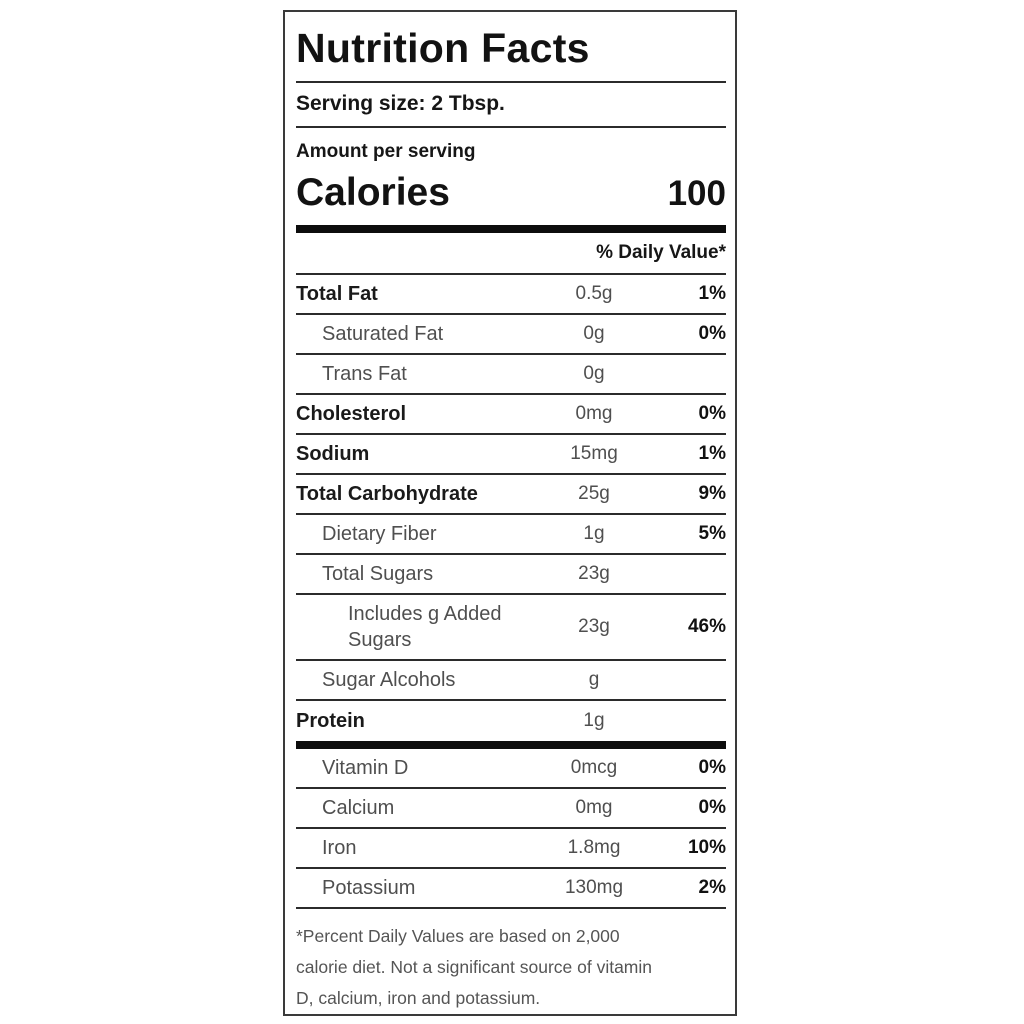 The height and width of the screenshot is (1024, 1024). Describe the element at coordinates (386, 151) in the screenshot. I see `amount-per-serving-heading: Amount per serving` at that location.